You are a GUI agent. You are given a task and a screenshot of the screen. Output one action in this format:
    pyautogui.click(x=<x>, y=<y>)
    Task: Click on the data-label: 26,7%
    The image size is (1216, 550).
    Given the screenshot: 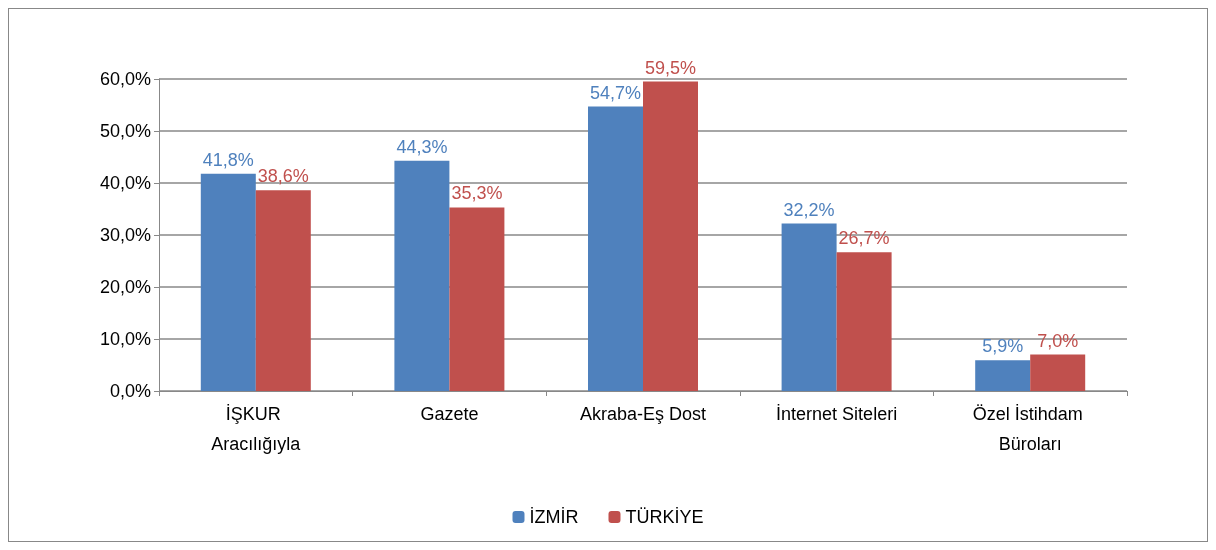 What is the action you would take?
    pyautogui.click(x=864, y=238)
    